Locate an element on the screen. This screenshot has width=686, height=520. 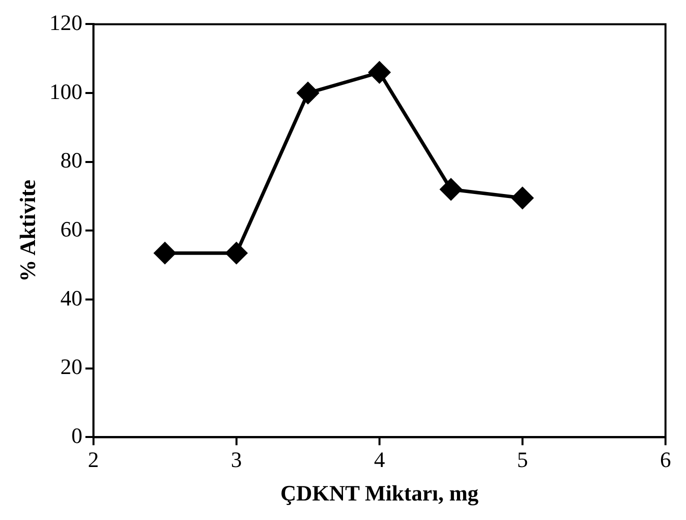
y-tick-label: 100 is located at coordinates (65, 91).